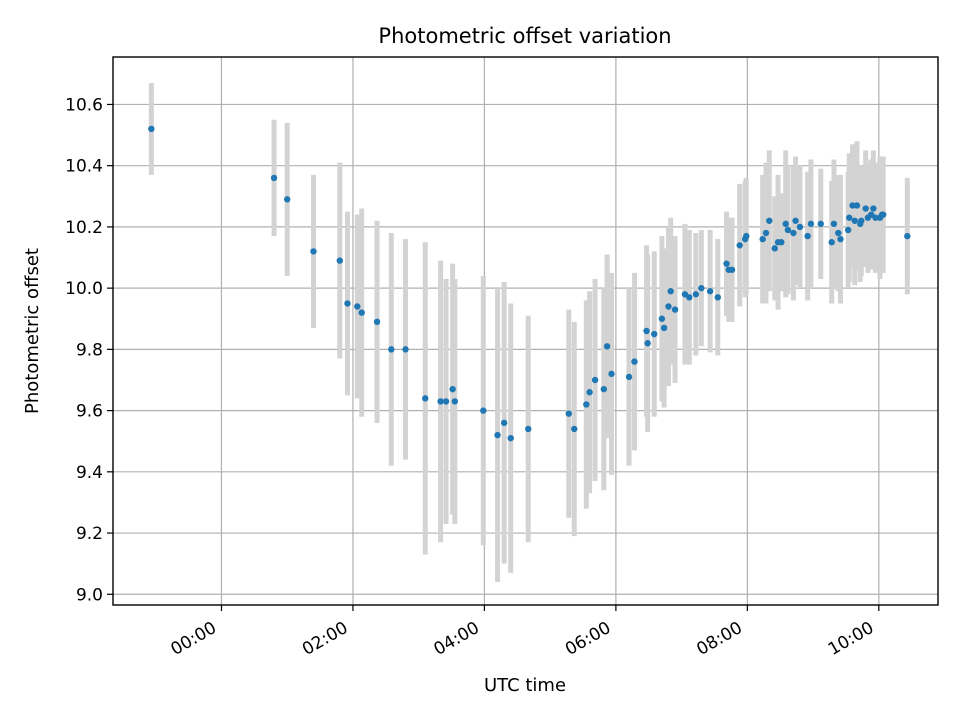 The image size is (960, 720). I want to click on y-tick-label: 10.2, so click(84, 228).